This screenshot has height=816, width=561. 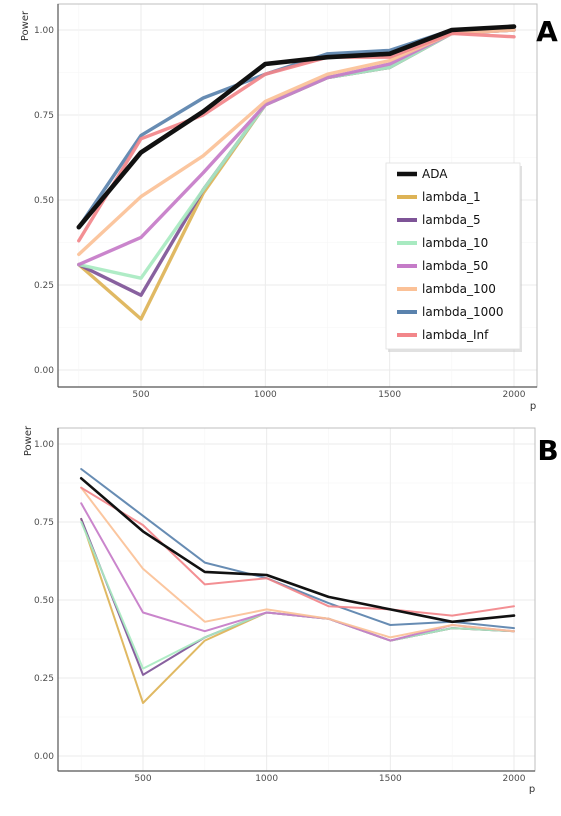 I want to click on series-line-ada, so click(x=297, y=550).